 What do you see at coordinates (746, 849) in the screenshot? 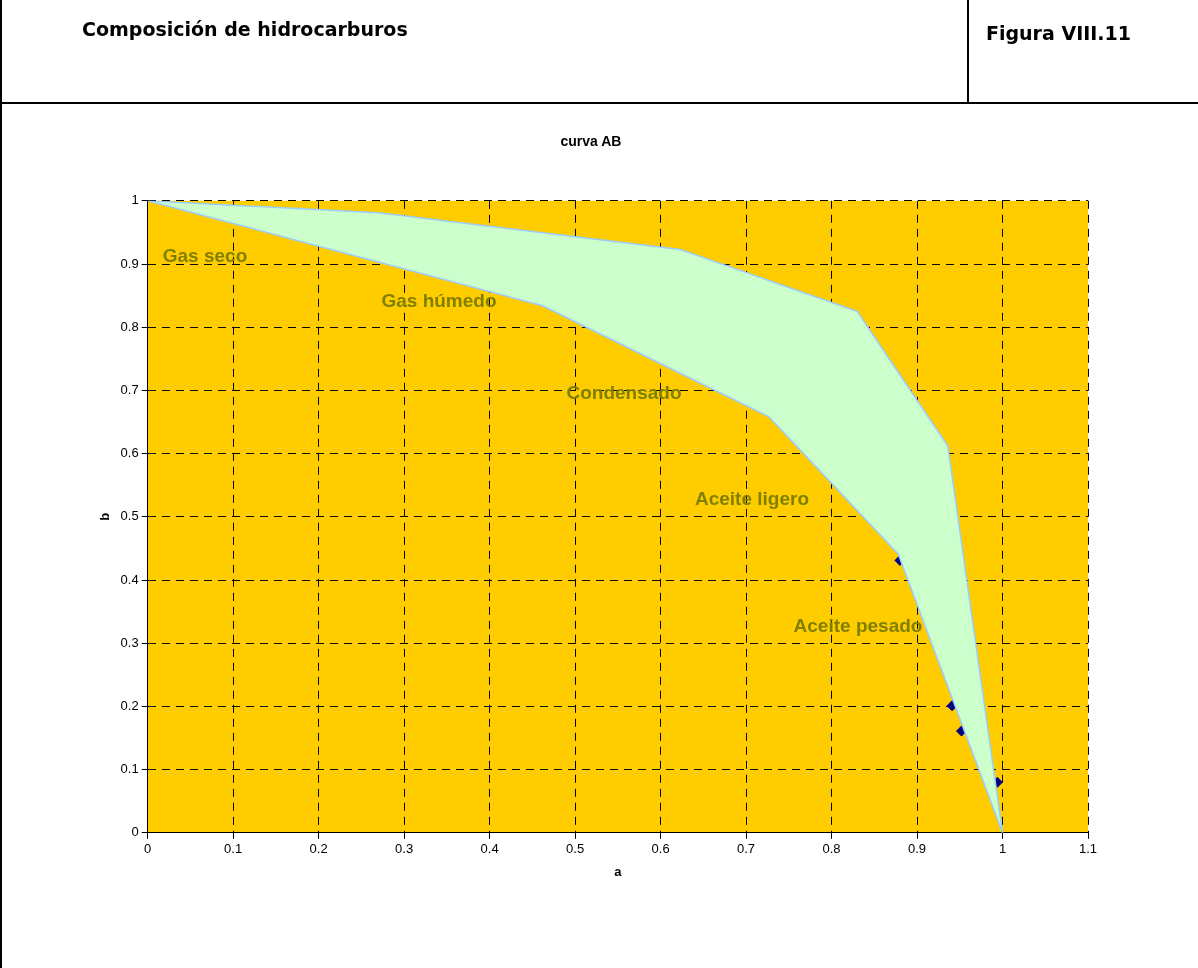
I see `x-tick-label: 0.7` at bounding box center [746, 849].